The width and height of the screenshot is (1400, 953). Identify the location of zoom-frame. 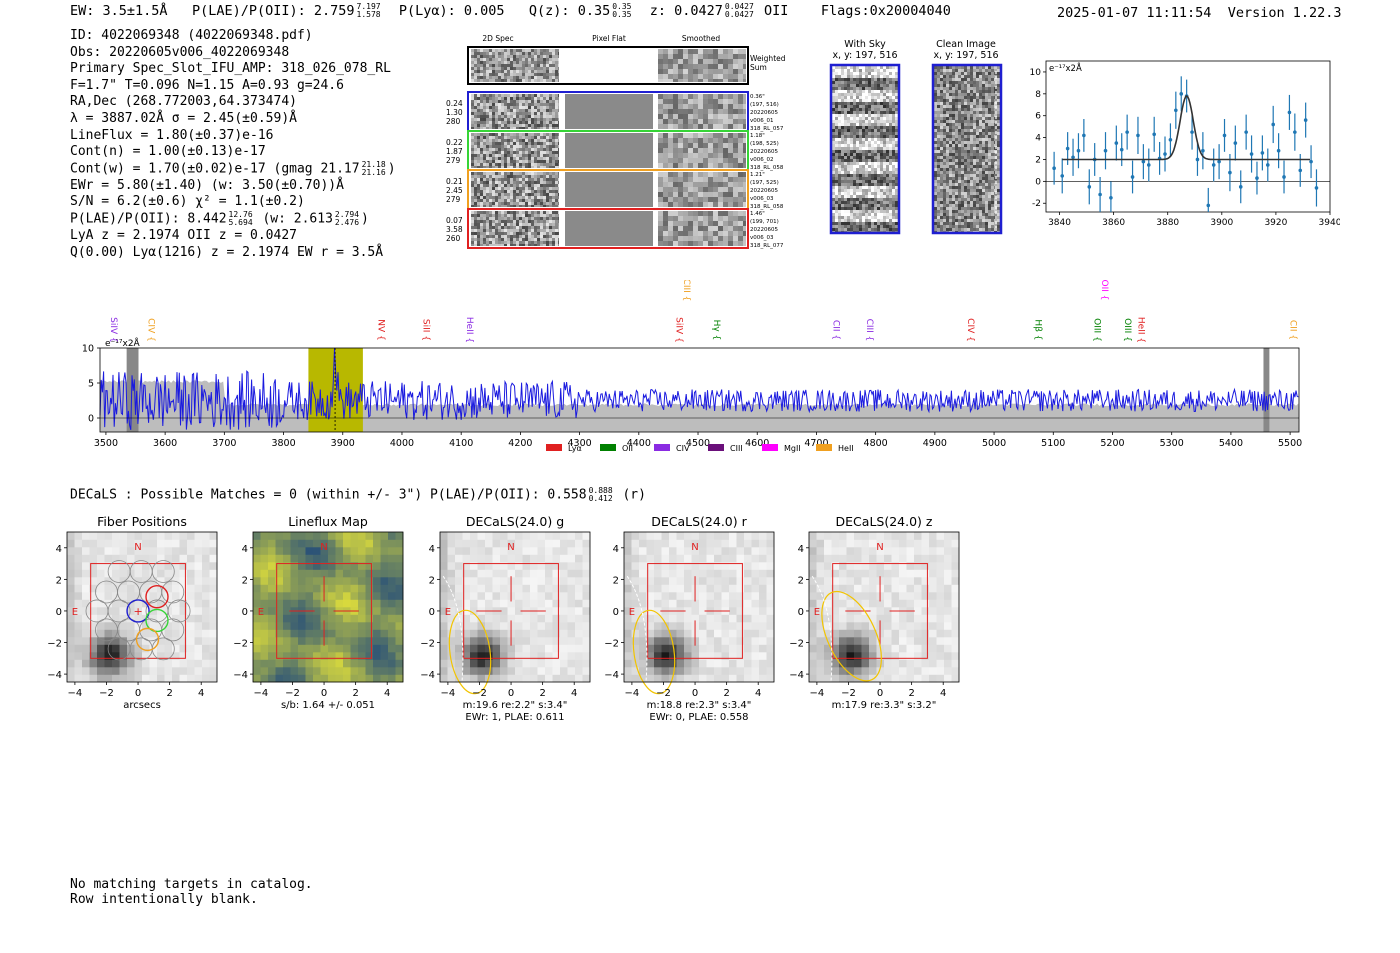
(1188, 136).